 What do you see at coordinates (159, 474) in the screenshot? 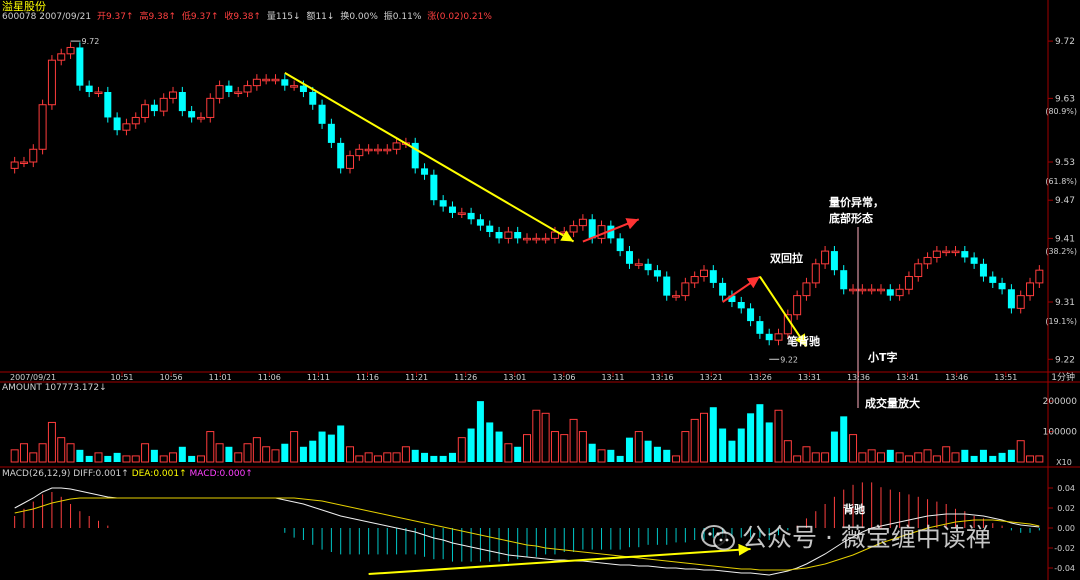
I see `dea-legend: DEA:0.001↑` at bounding box center [159, 474].